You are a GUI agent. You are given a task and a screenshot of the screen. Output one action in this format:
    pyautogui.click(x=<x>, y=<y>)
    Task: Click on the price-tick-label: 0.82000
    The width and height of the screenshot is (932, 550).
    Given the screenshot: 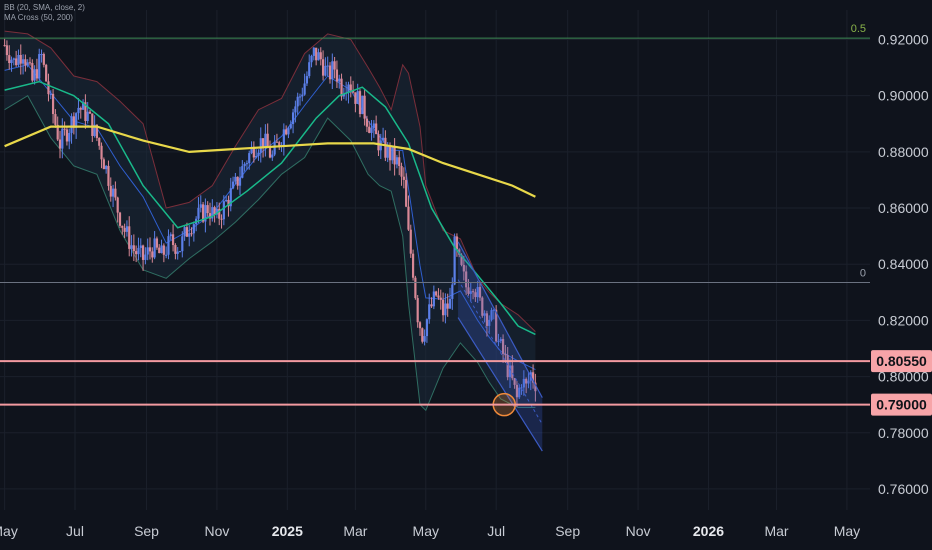 What is the action you would take?
    pyautogui.click(x=903, y=320)
    